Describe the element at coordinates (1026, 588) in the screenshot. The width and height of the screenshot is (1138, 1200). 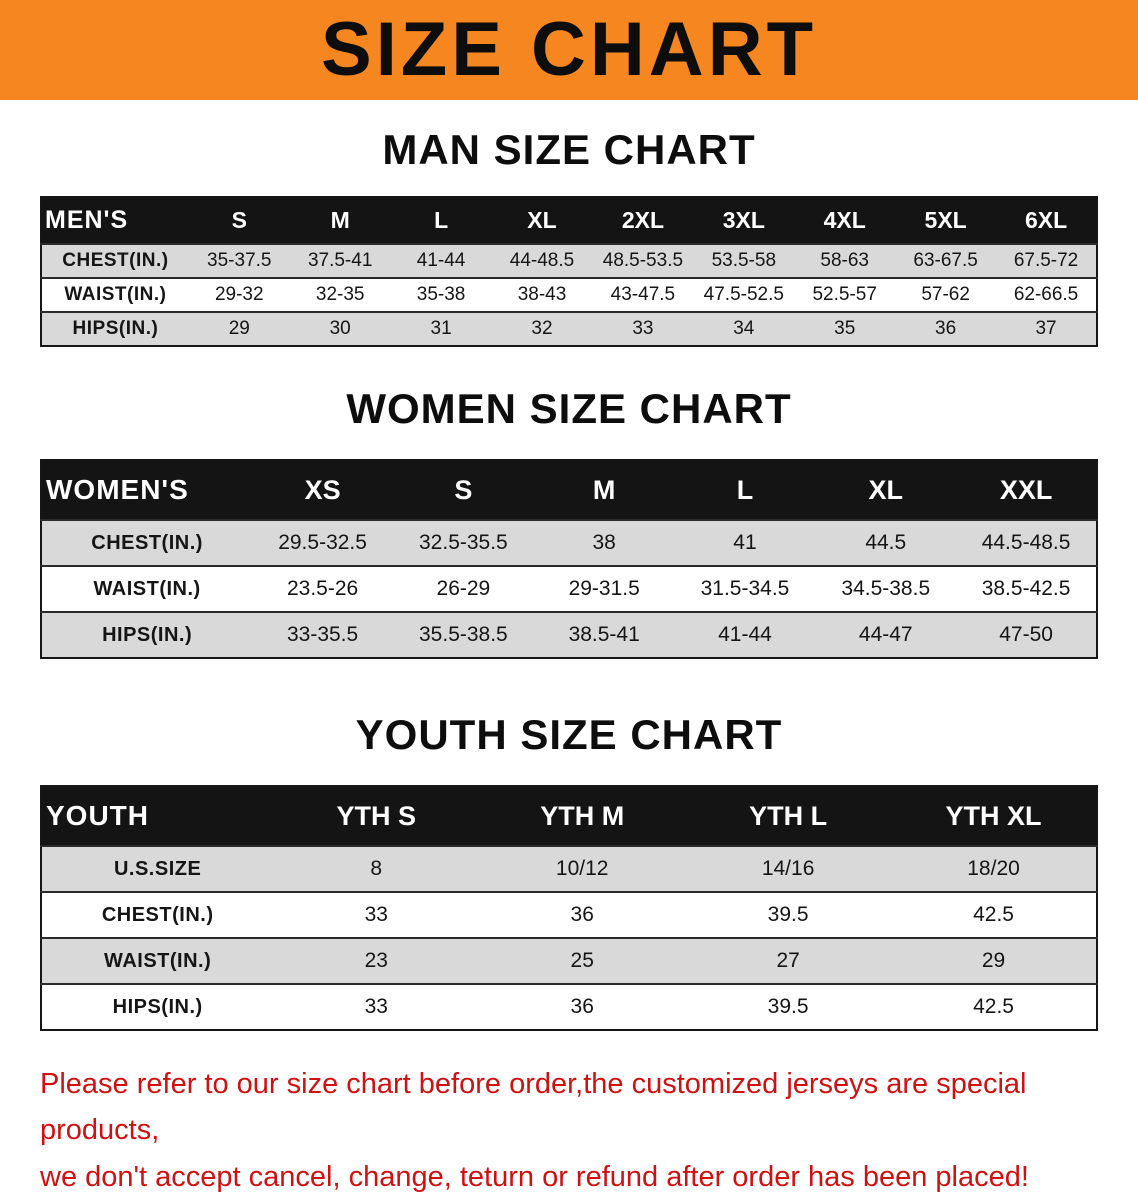
I see `table-cell: 38.5-42.5` at that location.